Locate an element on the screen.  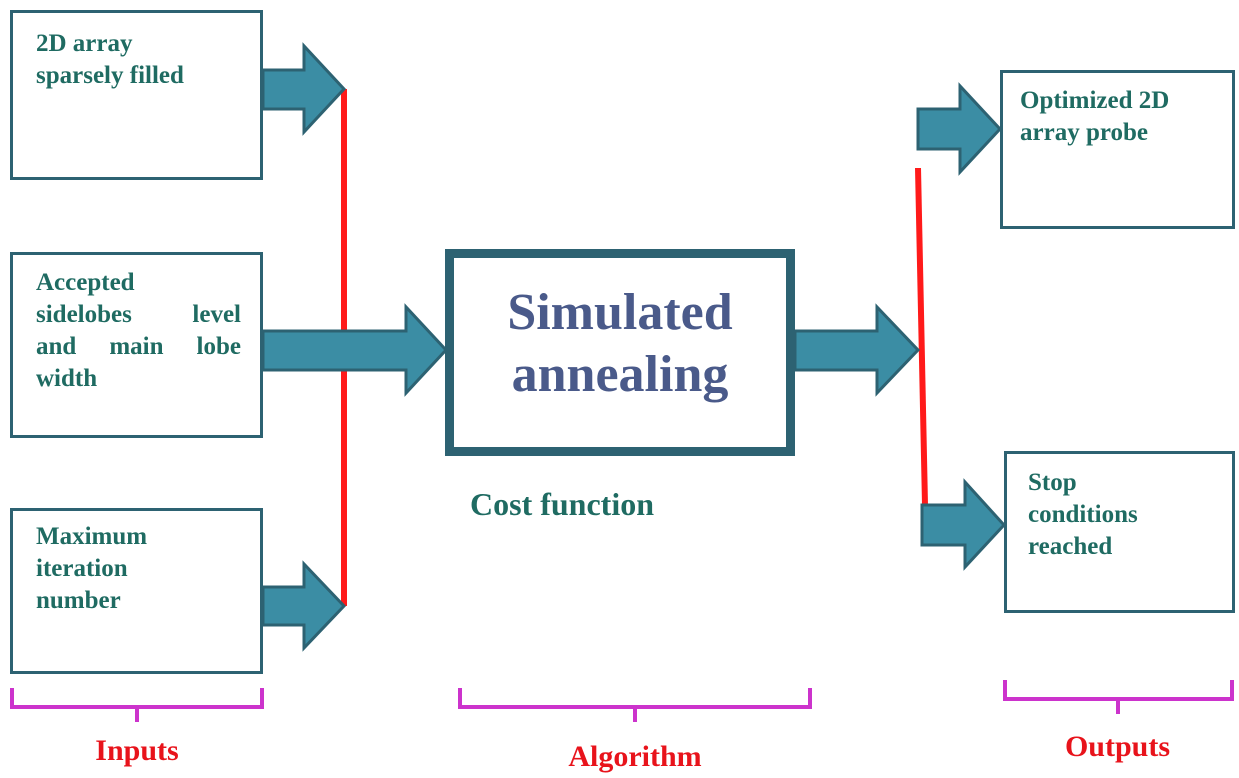
outputs-label: Outputs is located at coordinates (1117, 746).